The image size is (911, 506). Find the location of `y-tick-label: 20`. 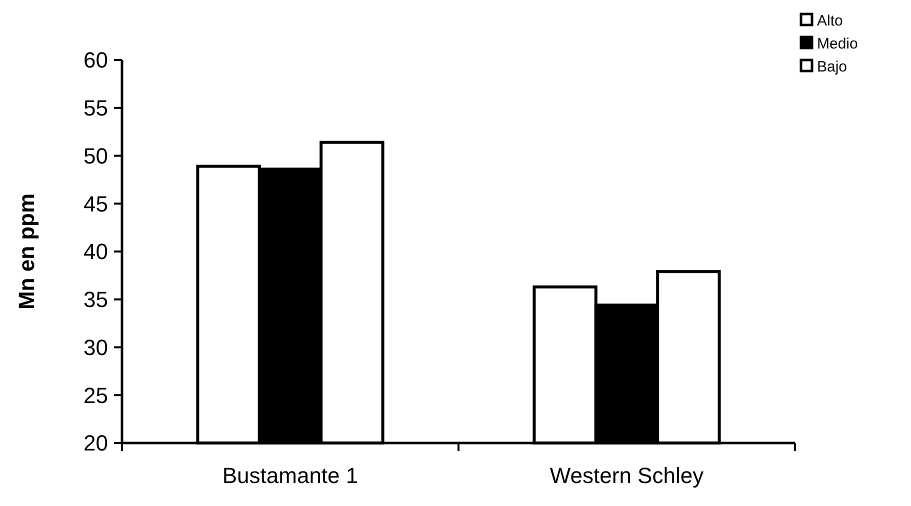

y-tick-label: 20 is located at coordinates (96, 443).